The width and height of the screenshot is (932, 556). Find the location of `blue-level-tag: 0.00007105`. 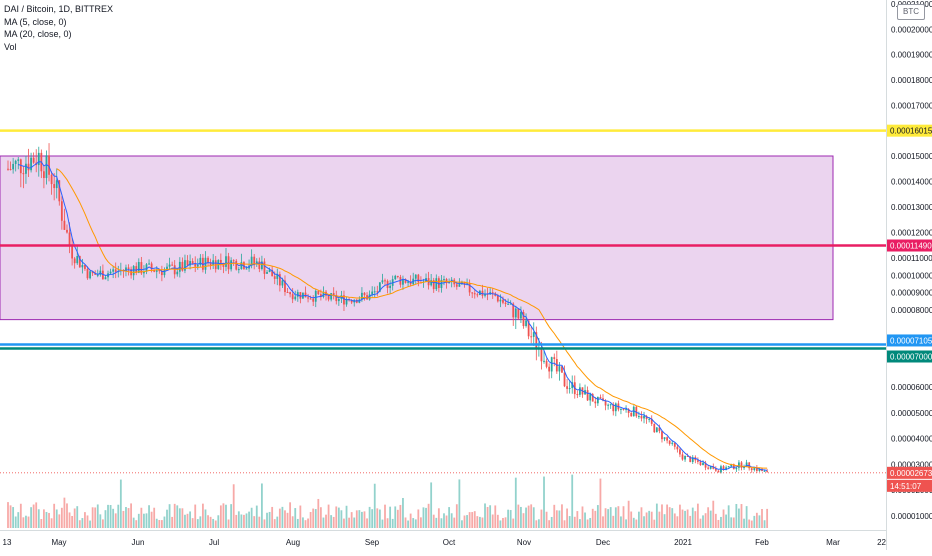

blue-level-tag: 0.00007105 is located at coordinates (909, 340).